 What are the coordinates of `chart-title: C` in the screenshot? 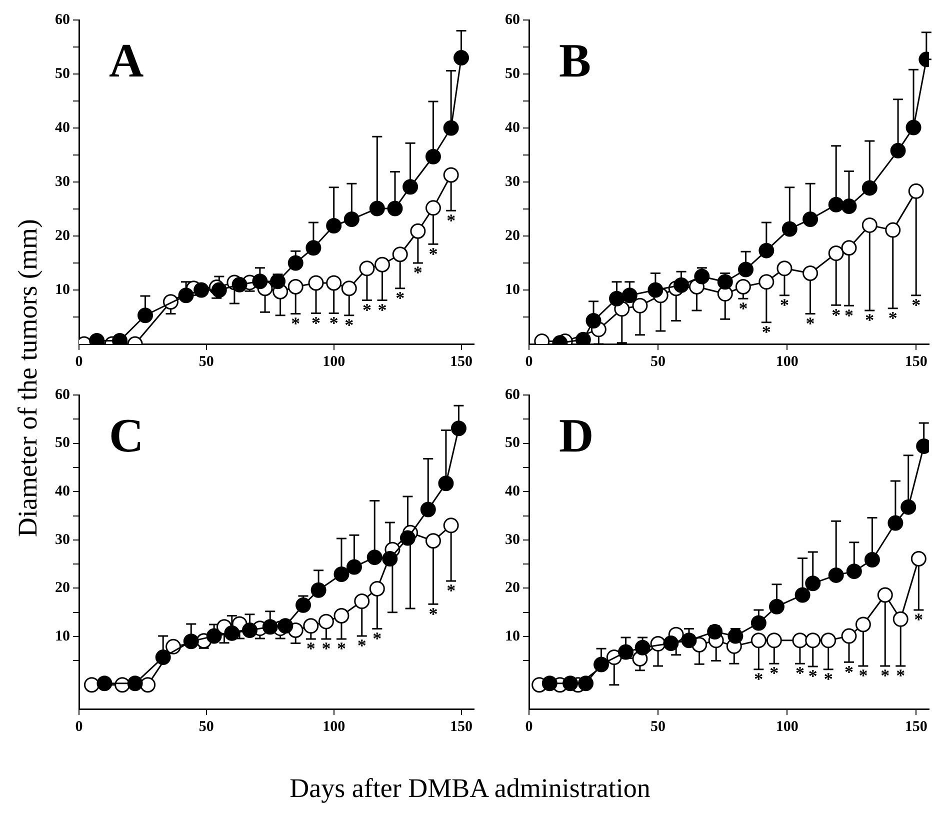 It's located at (126, 435).